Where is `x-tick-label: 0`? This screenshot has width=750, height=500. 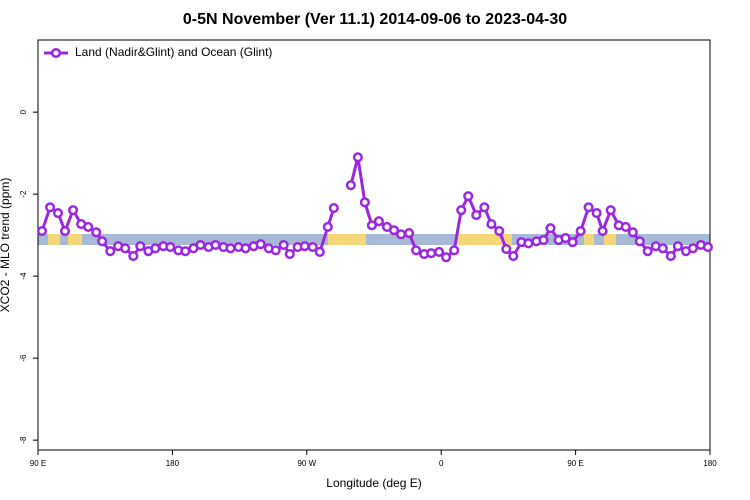
x-tick-label: 0 is located at coordinates (441, 463).